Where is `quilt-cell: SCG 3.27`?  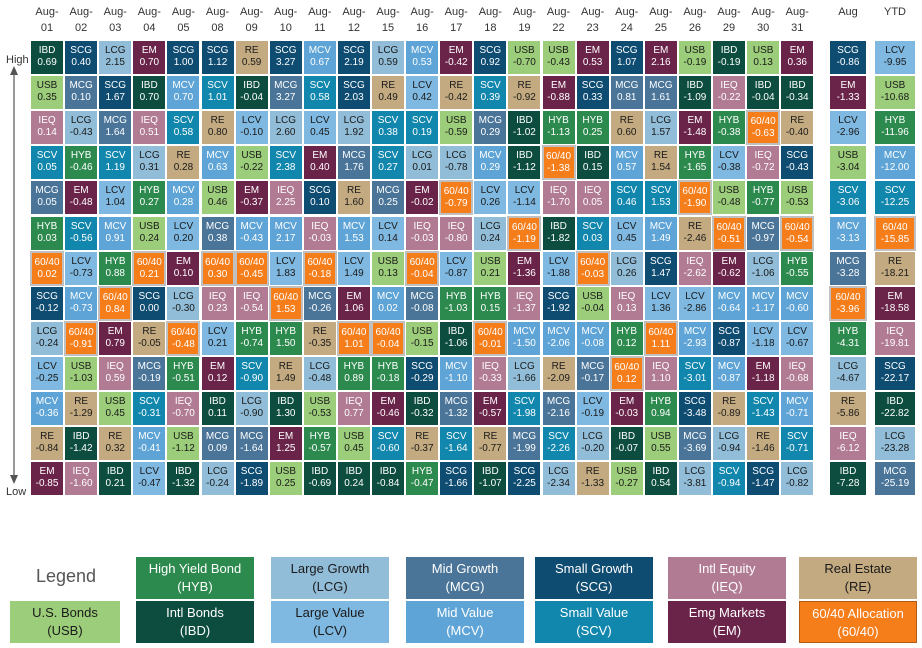 quilt-cell: SCG 3.27 is located at coordinates (285, 58).